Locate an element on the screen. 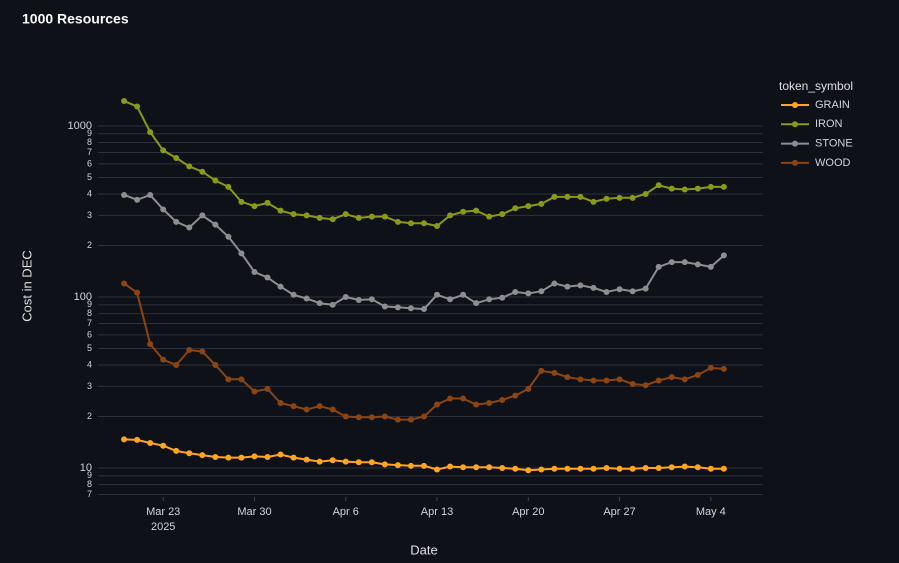 Image resolution: width=899 pixels, height=563 pixels. y-tick-label: 1000 is located at coordinates (80, 126).